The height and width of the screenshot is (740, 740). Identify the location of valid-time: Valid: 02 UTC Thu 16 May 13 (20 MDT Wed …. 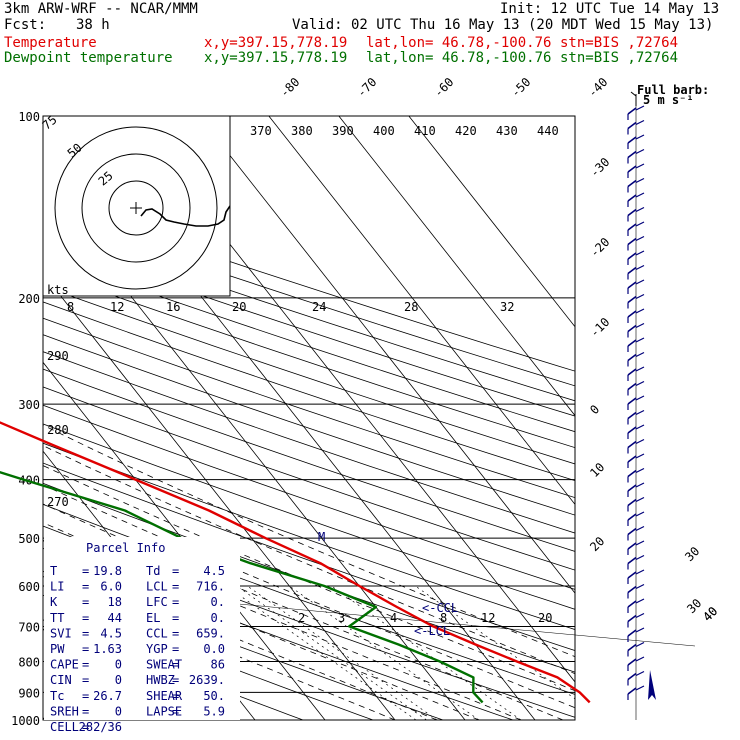
(503, 25).